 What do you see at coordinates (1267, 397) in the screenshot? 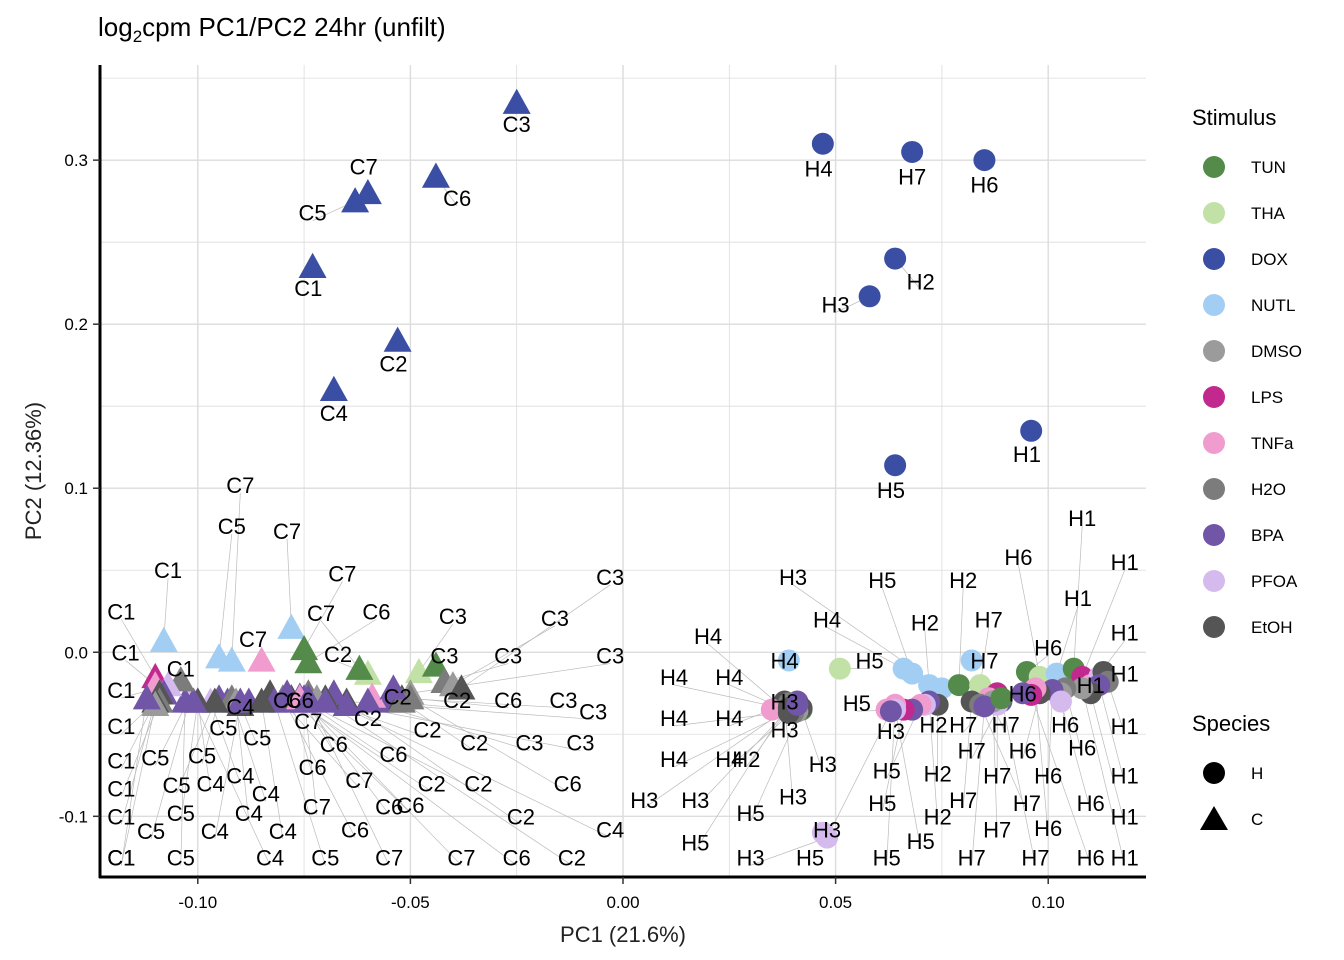
I see `legend-label-lps: LPS` at bounding box center [1267, 397].